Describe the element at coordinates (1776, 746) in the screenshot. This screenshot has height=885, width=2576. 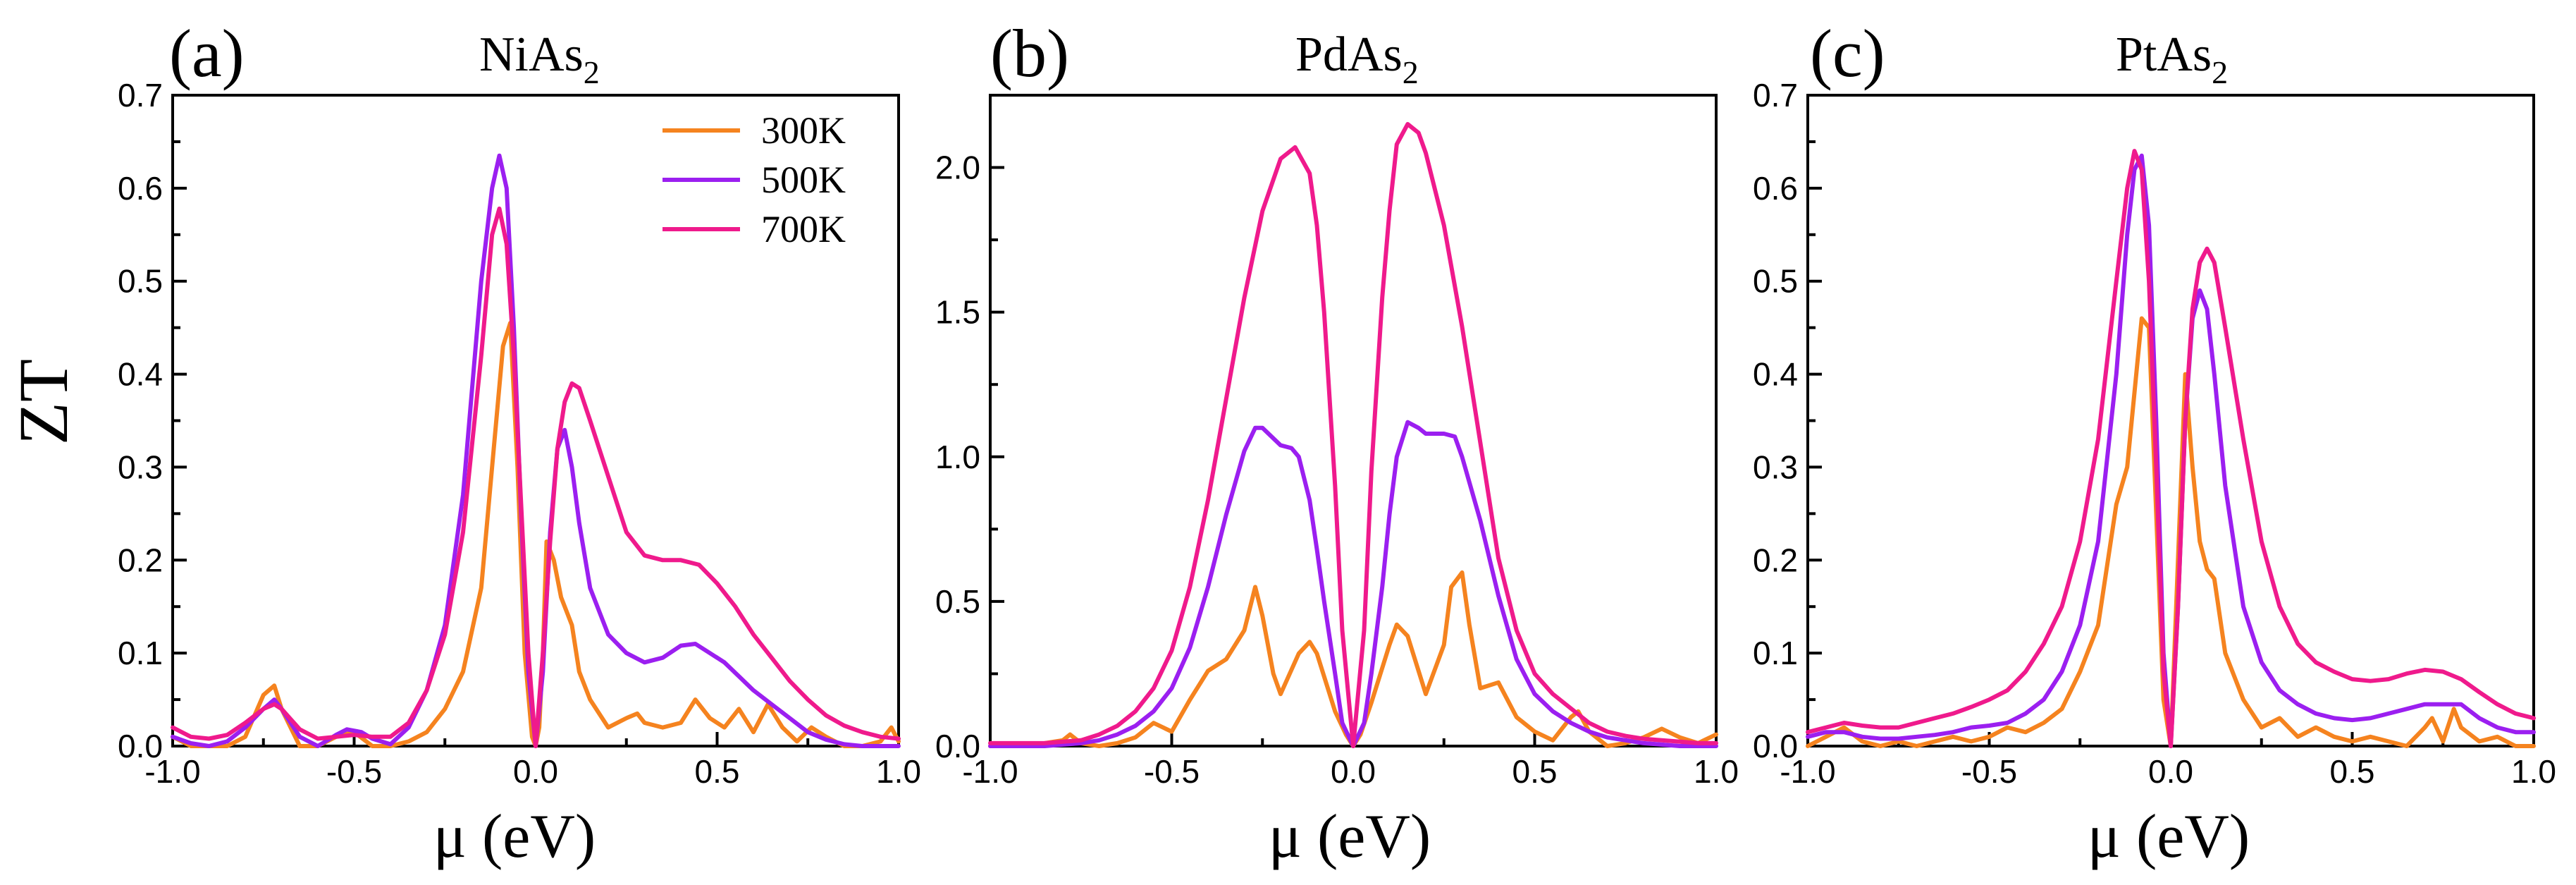
I see `panel-c-y-tick-label: 0.0` at that location.